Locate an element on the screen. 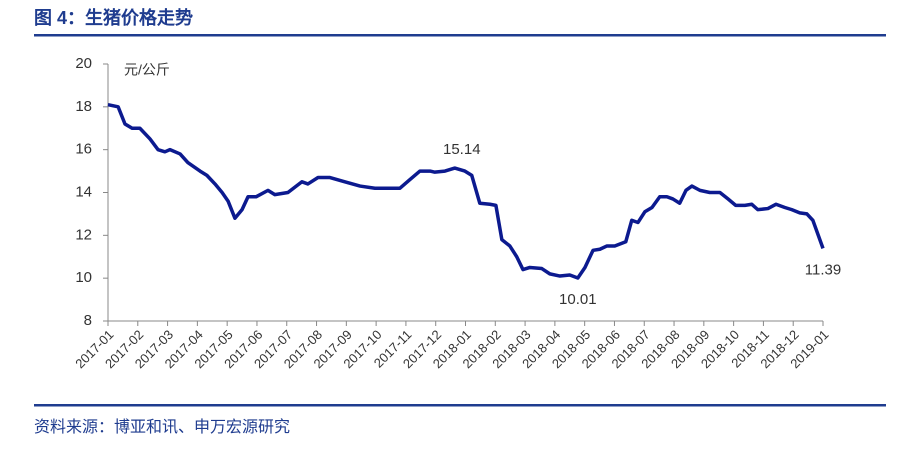 This screenshot has width=914, height=460. y-axis-label: 元/公斤 is located at coordinates (147, 70).